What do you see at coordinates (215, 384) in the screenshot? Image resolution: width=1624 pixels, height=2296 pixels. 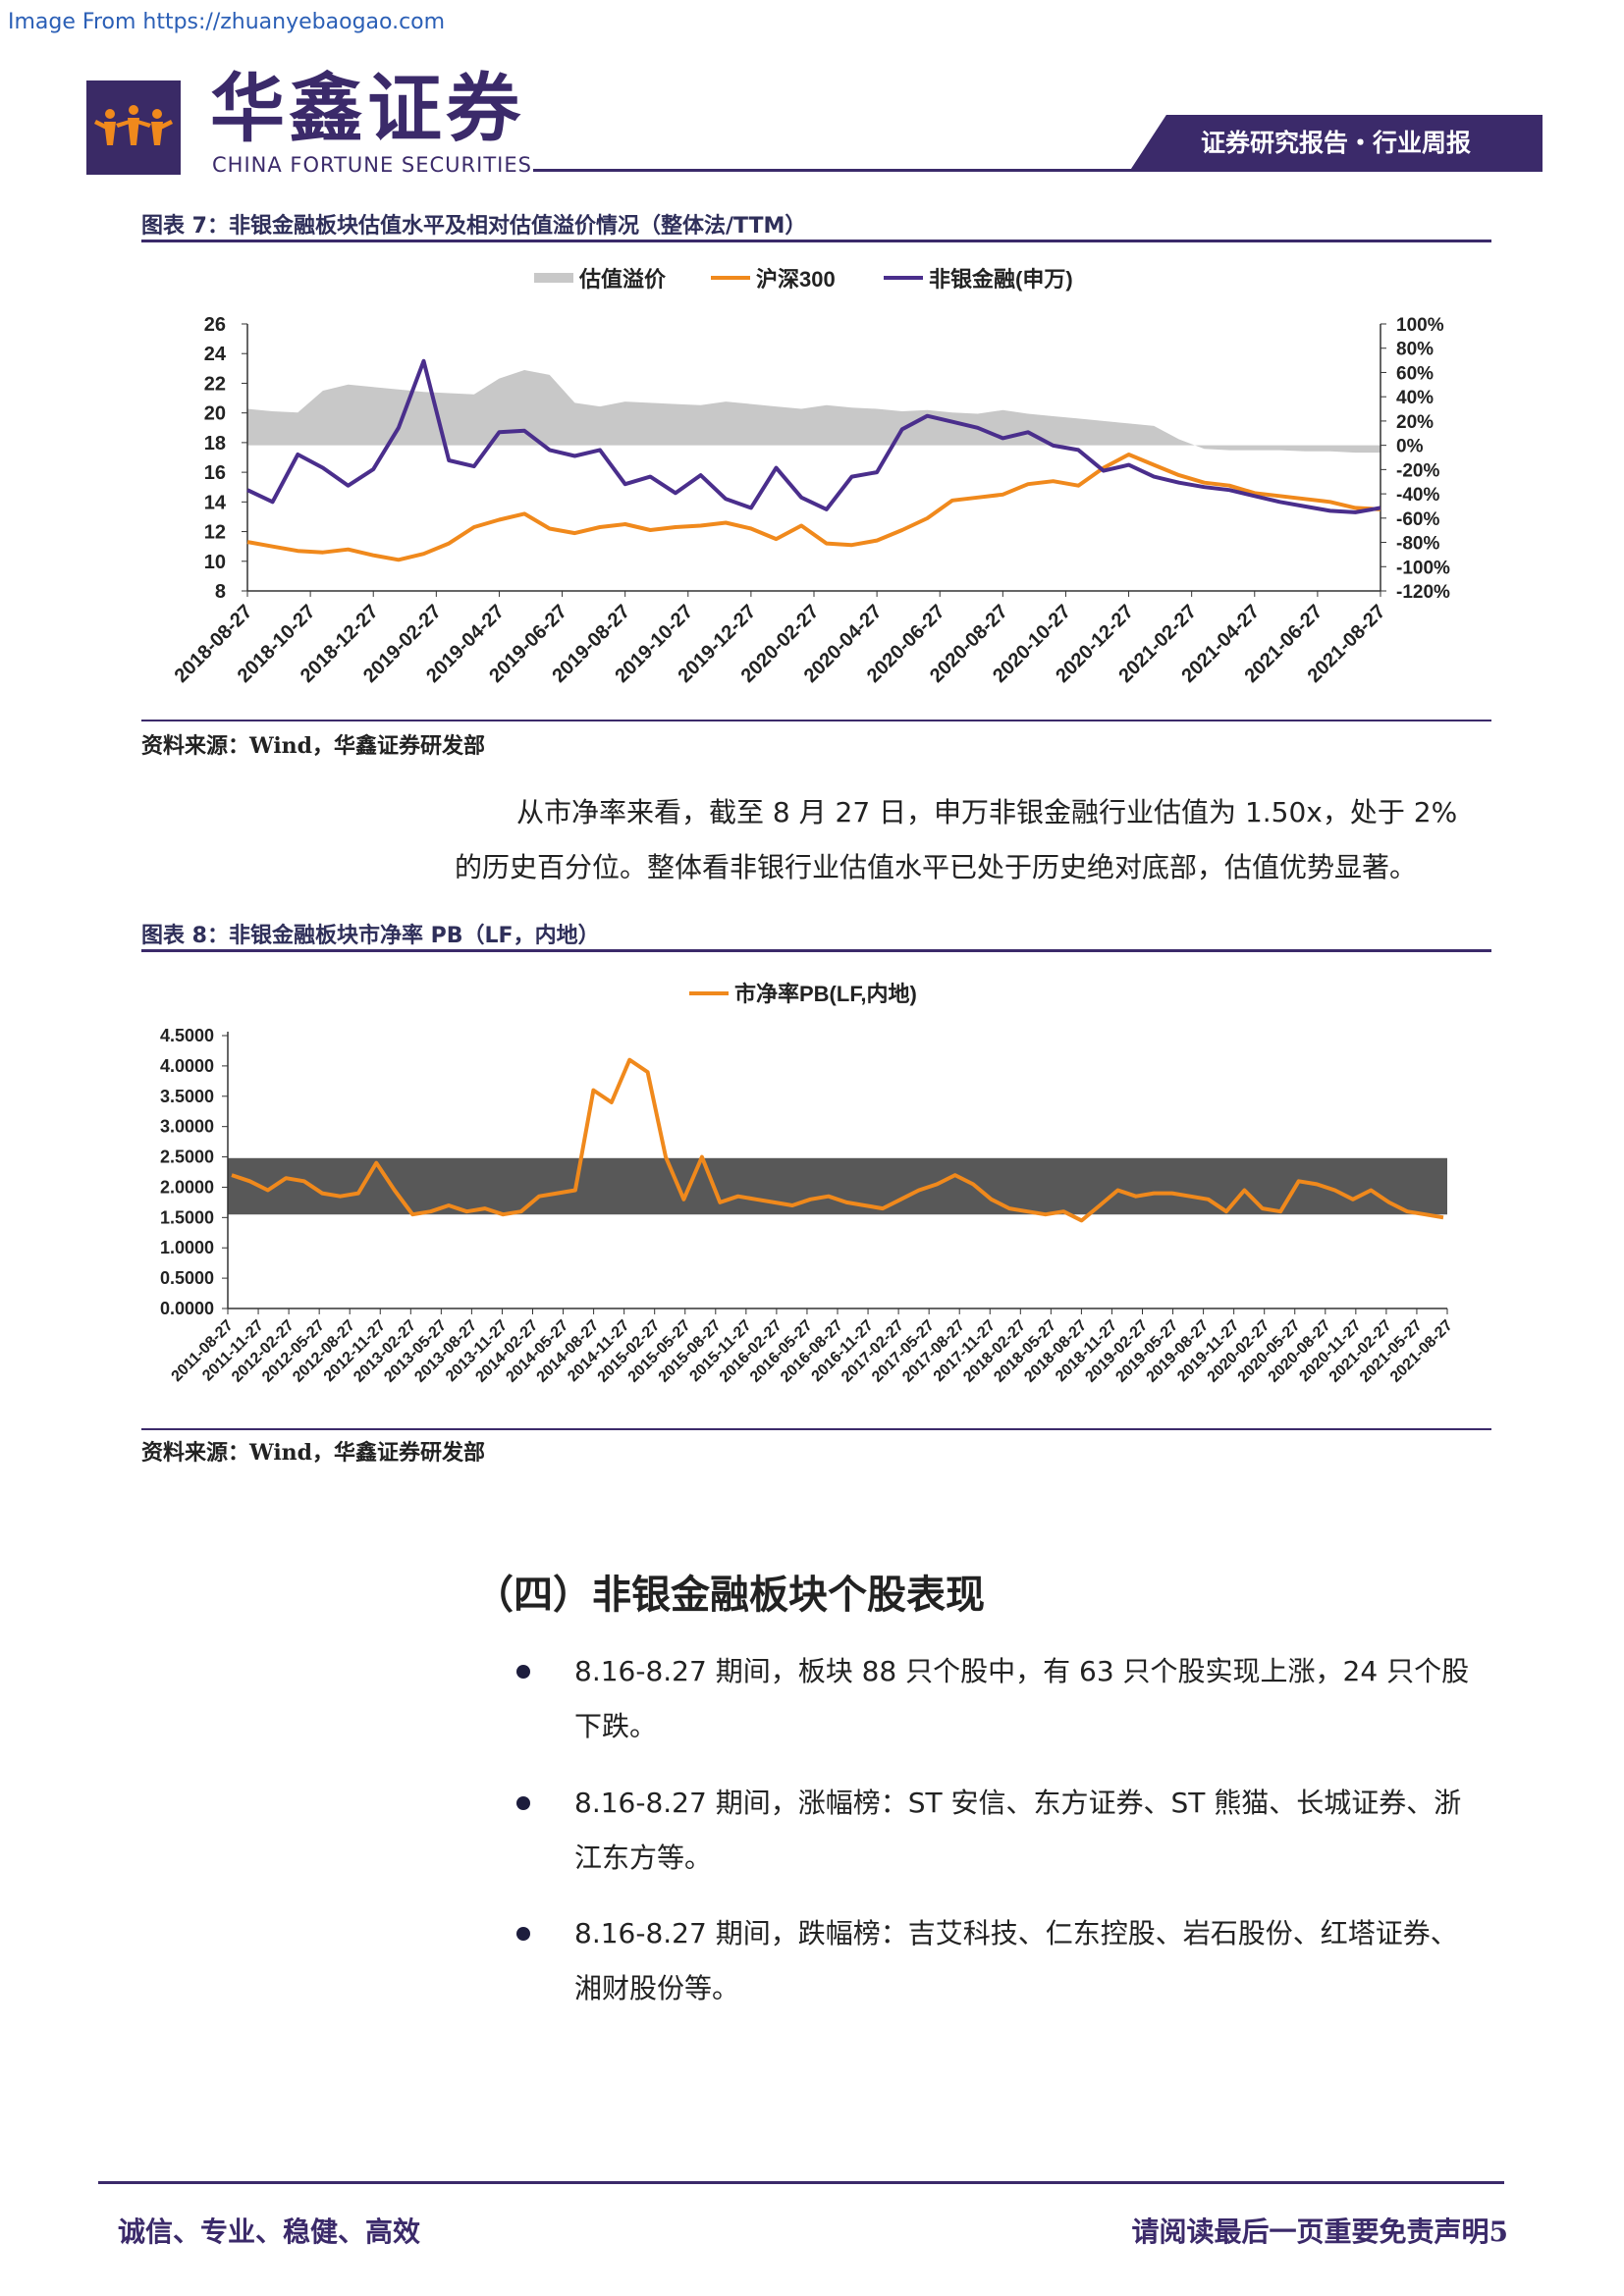 I see `left-tick-label: 22` at bounding box center [215, 384].